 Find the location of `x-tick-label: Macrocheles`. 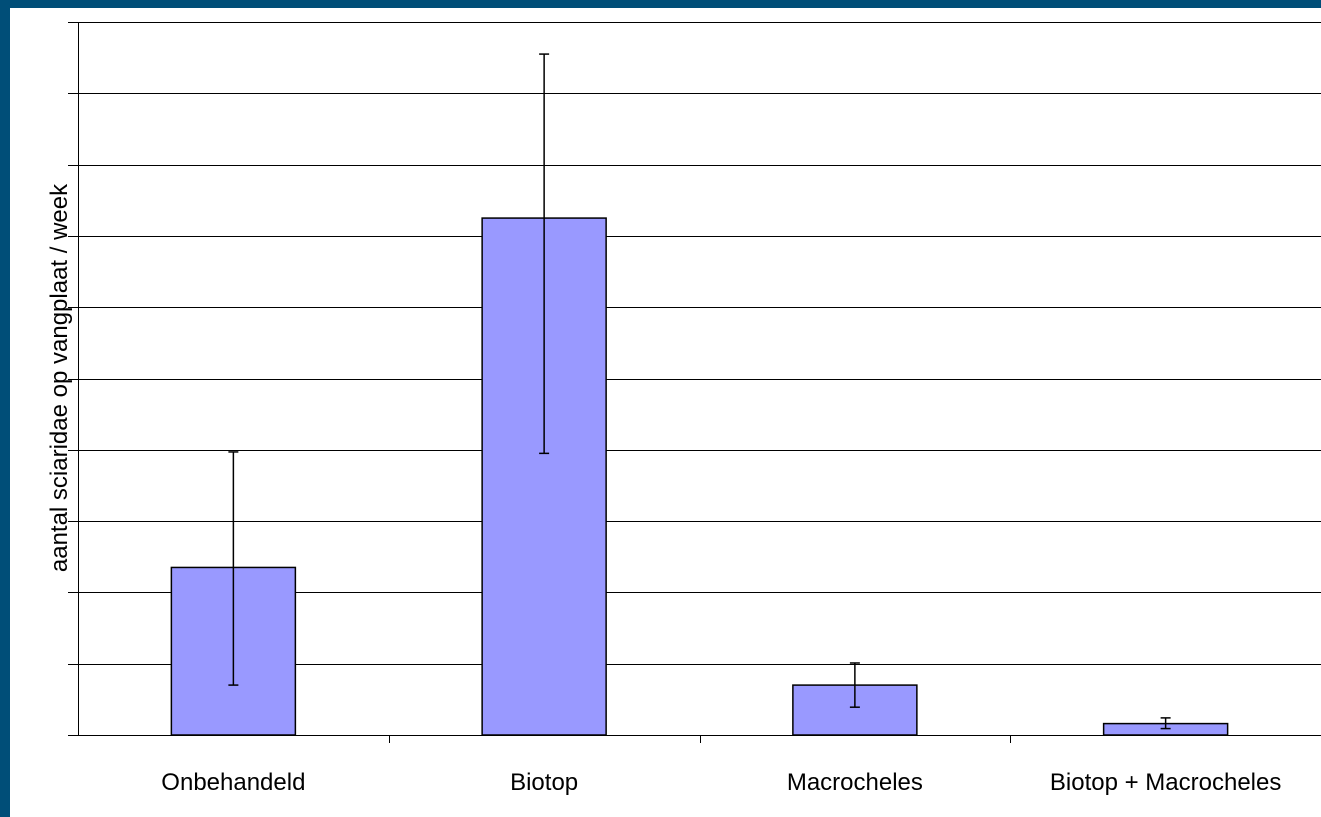

x-tick-label: Macrocheles is located at coordinates (855, 782).